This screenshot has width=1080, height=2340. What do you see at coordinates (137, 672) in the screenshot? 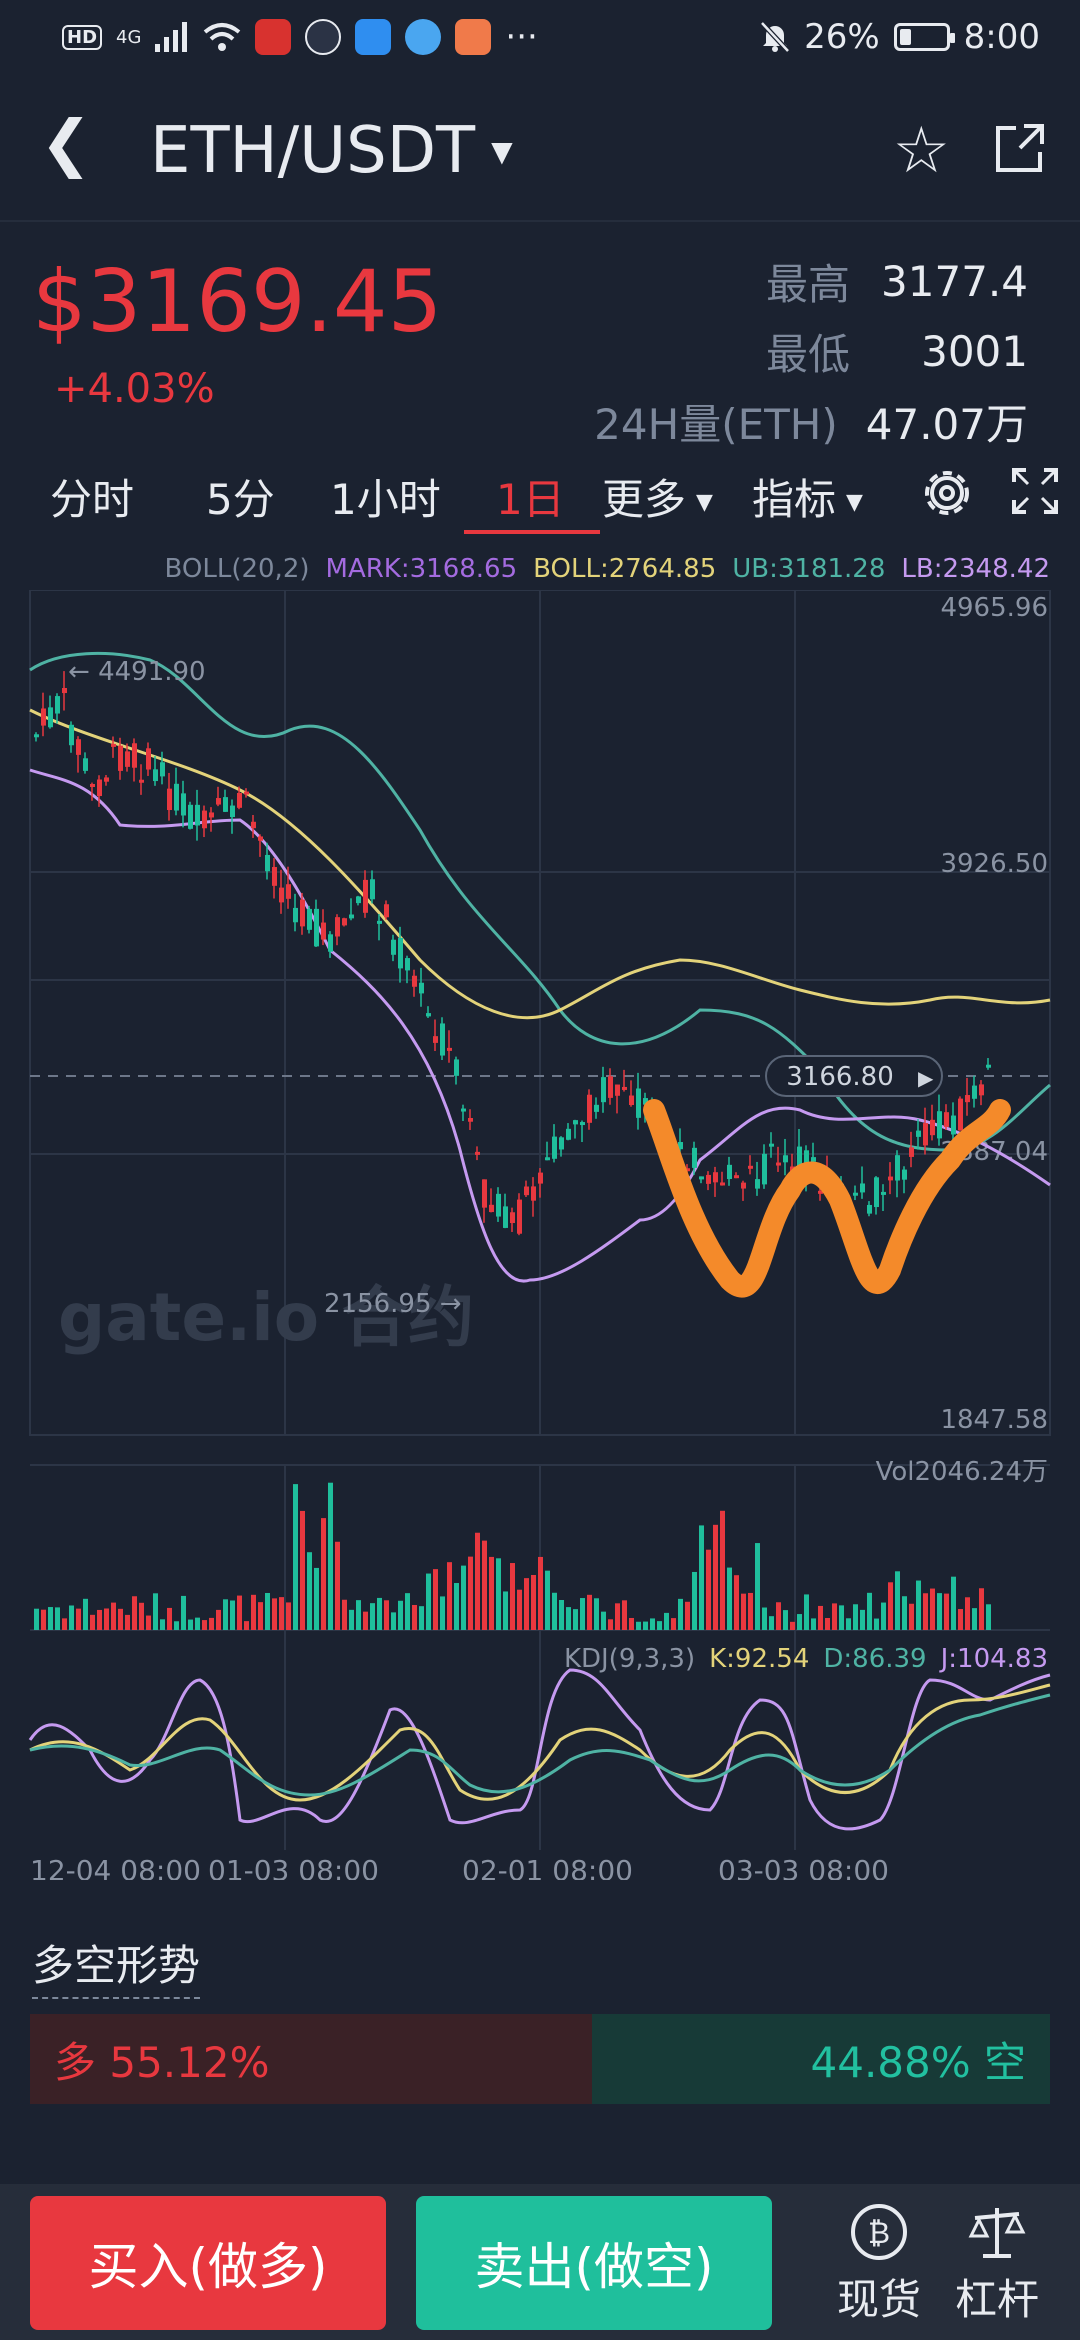
I see `high-marker: ← 4491.90` at bounding box center [137, 672].